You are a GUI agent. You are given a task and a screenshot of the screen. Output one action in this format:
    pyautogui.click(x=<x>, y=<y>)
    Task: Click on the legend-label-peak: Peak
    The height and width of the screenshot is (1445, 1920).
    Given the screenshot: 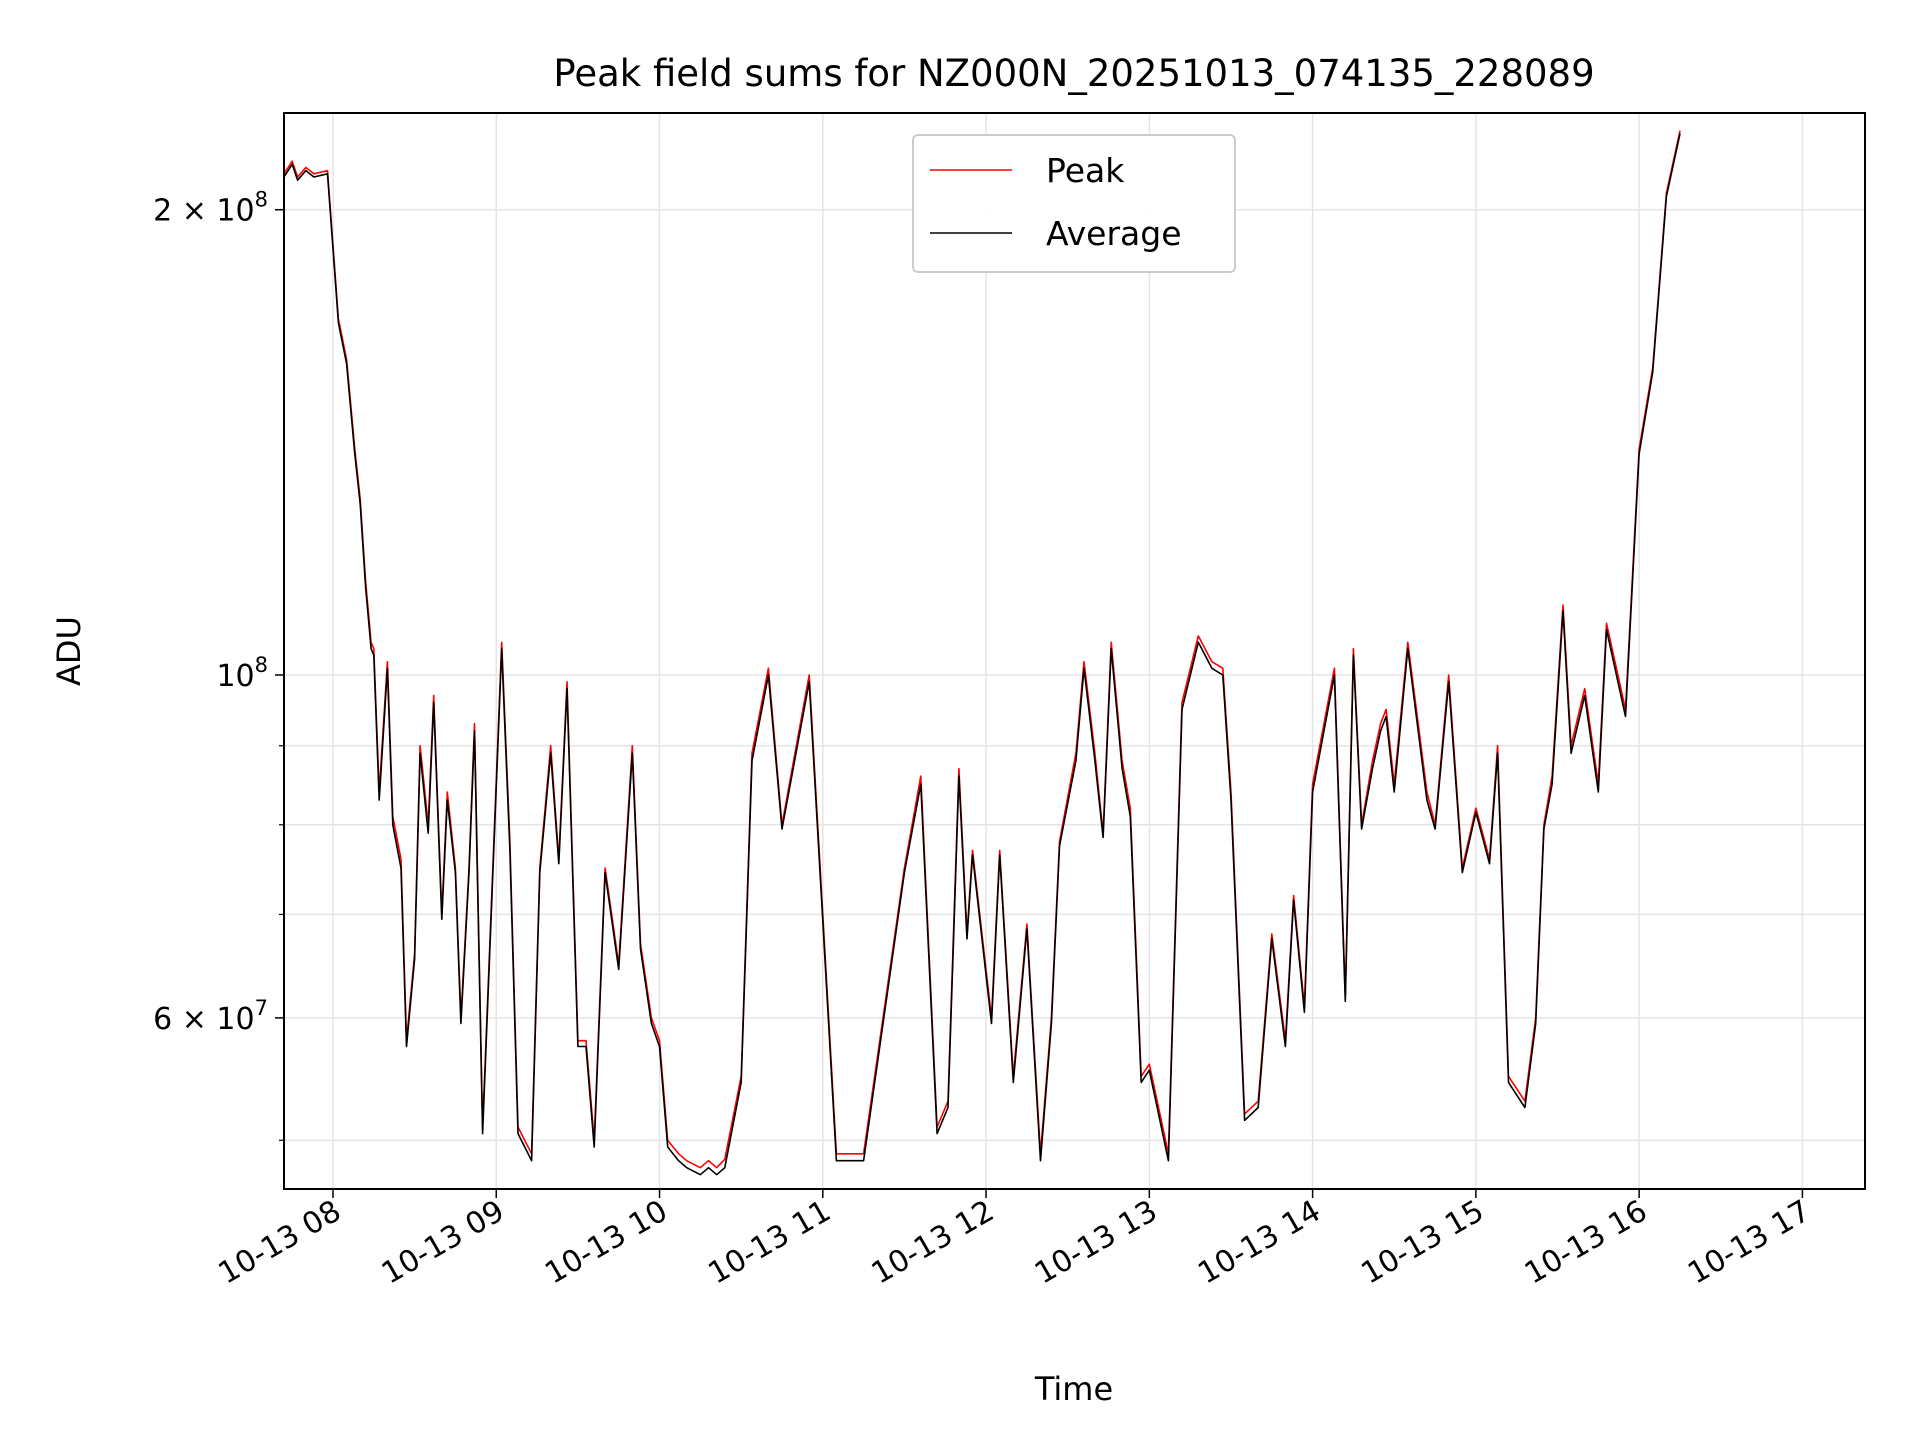 What is the action you would take?
    pyautogui.click(x=1085, y=170)
    